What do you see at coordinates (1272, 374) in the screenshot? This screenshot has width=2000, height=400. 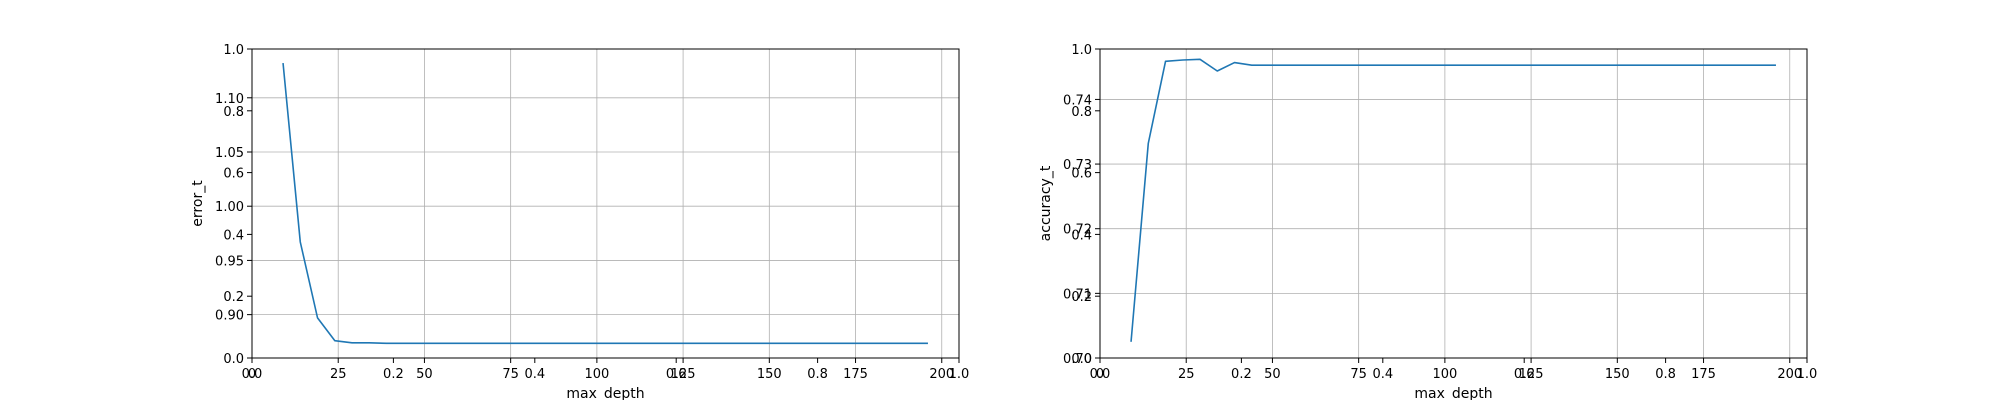 I see `accuracy-chart-xtick-label: 50` at bounding box center [1272, 374].